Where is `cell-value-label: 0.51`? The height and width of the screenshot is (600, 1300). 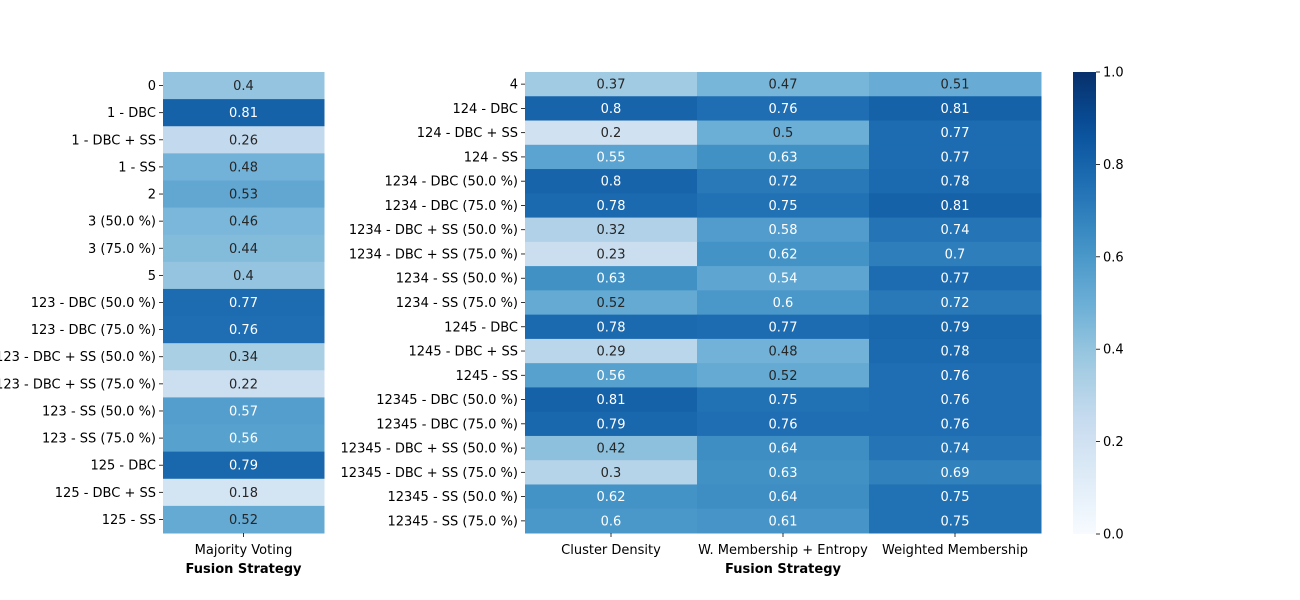
cell-value-label: 0.51 is located at coordinates (955, 85).